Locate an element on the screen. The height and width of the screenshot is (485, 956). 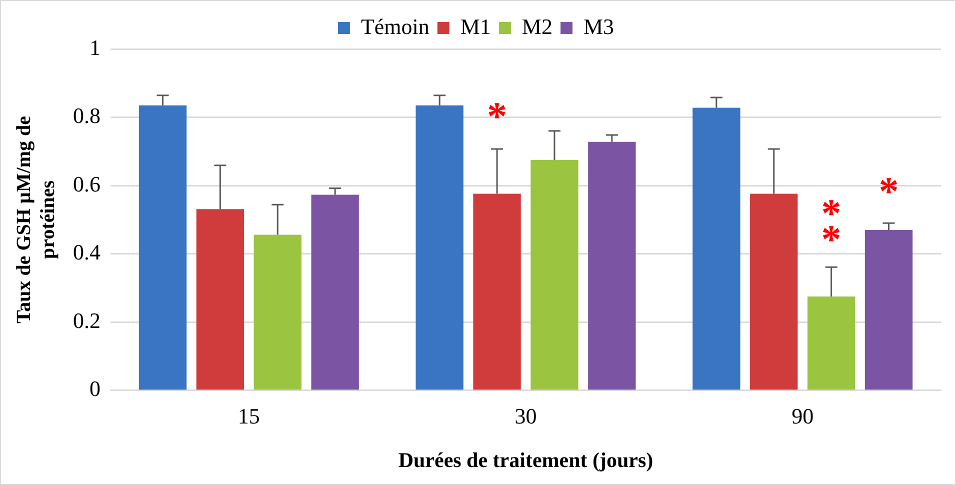
x-axis-title: Durées de traitement (jours) is located at coordinates (526, 460).